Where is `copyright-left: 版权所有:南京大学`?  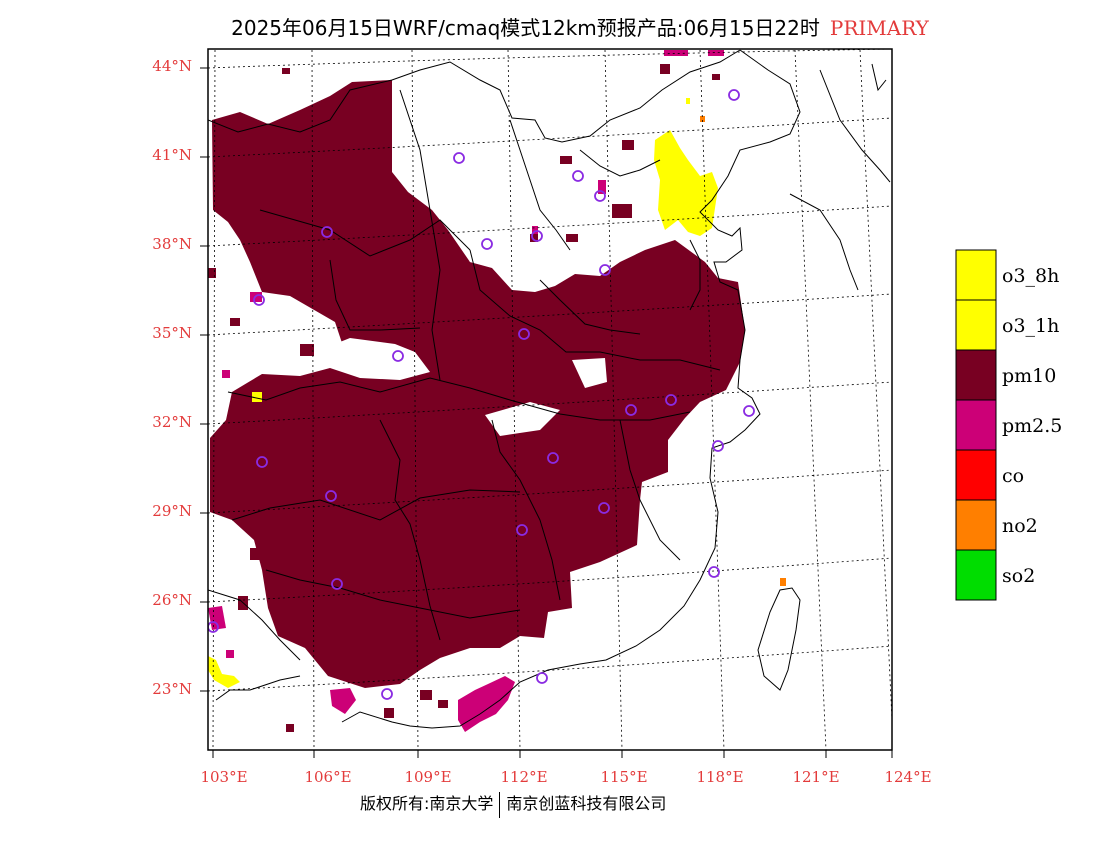
copyright-left: 版权所有:南京大学 is located at coordinates (427, 803).